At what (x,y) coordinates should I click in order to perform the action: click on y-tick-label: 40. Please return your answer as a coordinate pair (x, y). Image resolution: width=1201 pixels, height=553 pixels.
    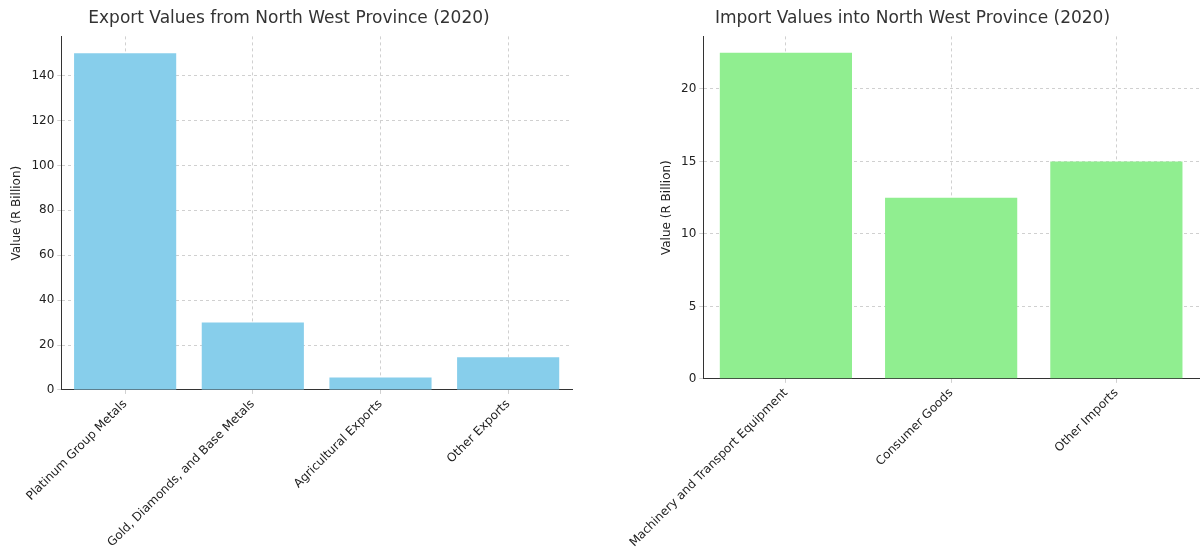
    Looking at the image, I should click on (47, 299).